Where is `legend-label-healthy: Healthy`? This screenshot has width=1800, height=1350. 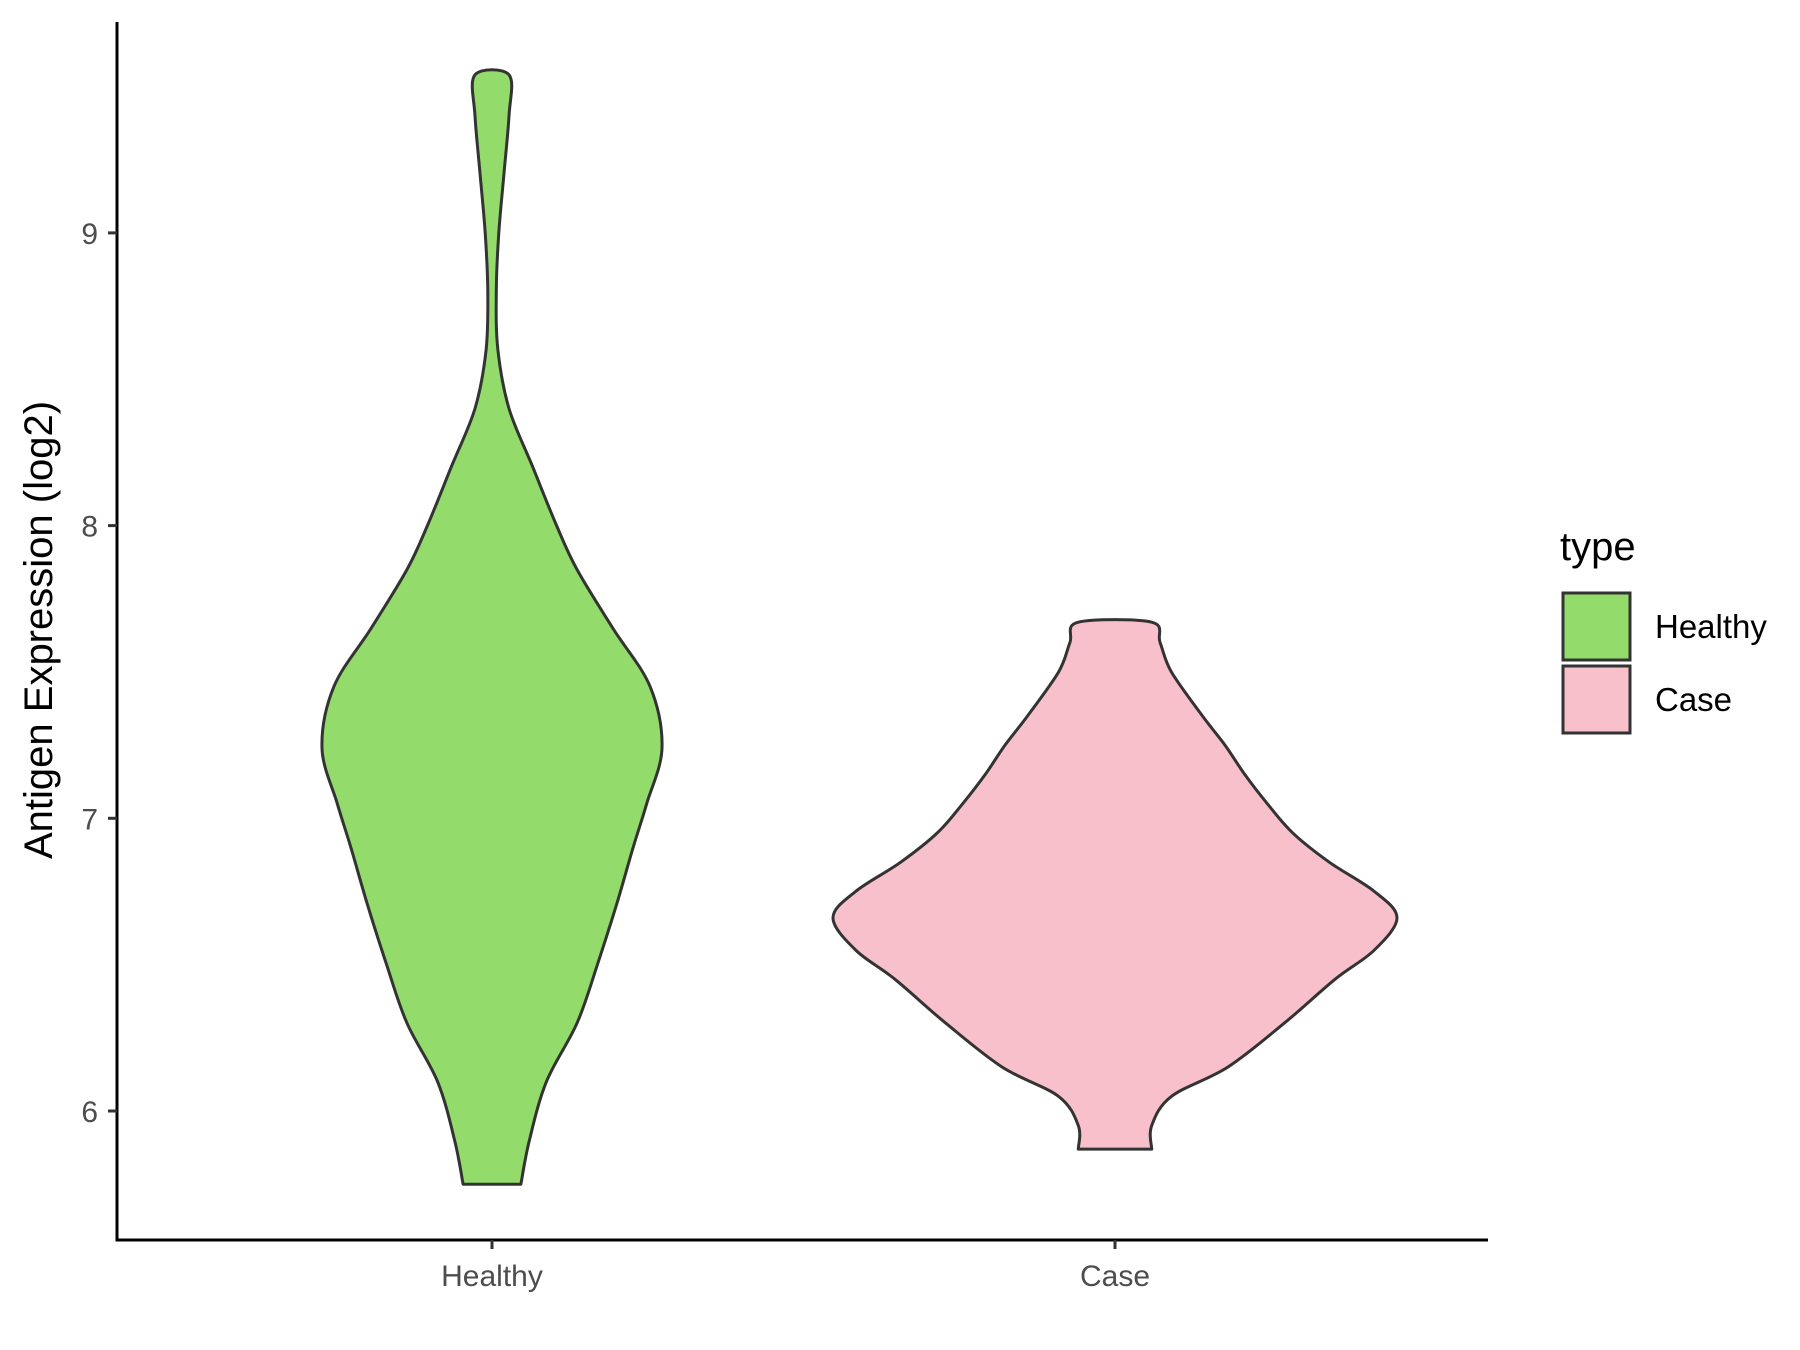
legend-label-healthy: Healthy is located at coordinates (1711, 626).